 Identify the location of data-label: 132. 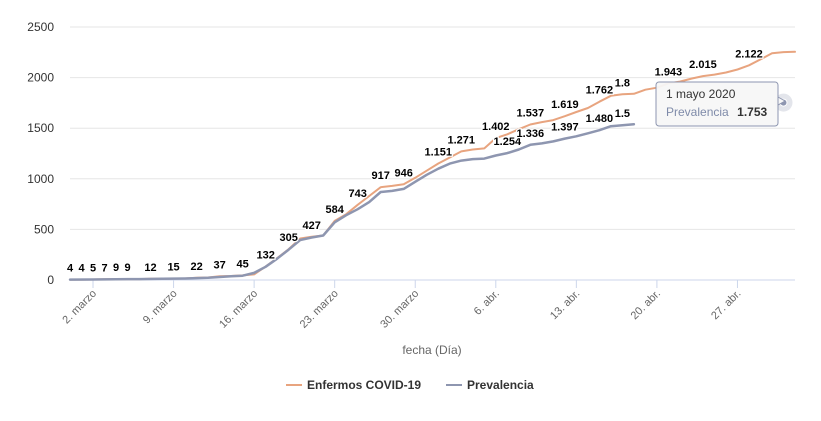
(265, 256).